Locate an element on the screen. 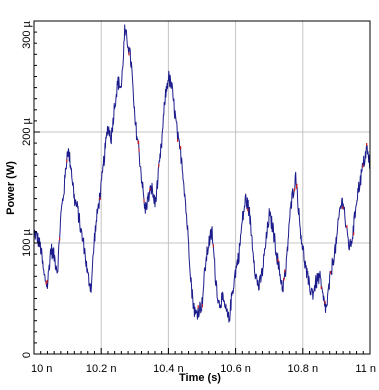 Image resolution: width=379 pixels, height=390 pixels. x-axis-title: Time (s) is located at coordinates (200, 378).